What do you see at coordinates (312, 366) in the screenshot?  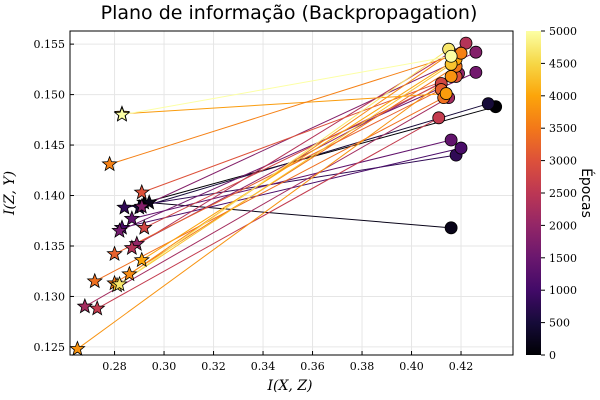 I see `x-tick-label: 0.36` at bounding box center [312, 366].